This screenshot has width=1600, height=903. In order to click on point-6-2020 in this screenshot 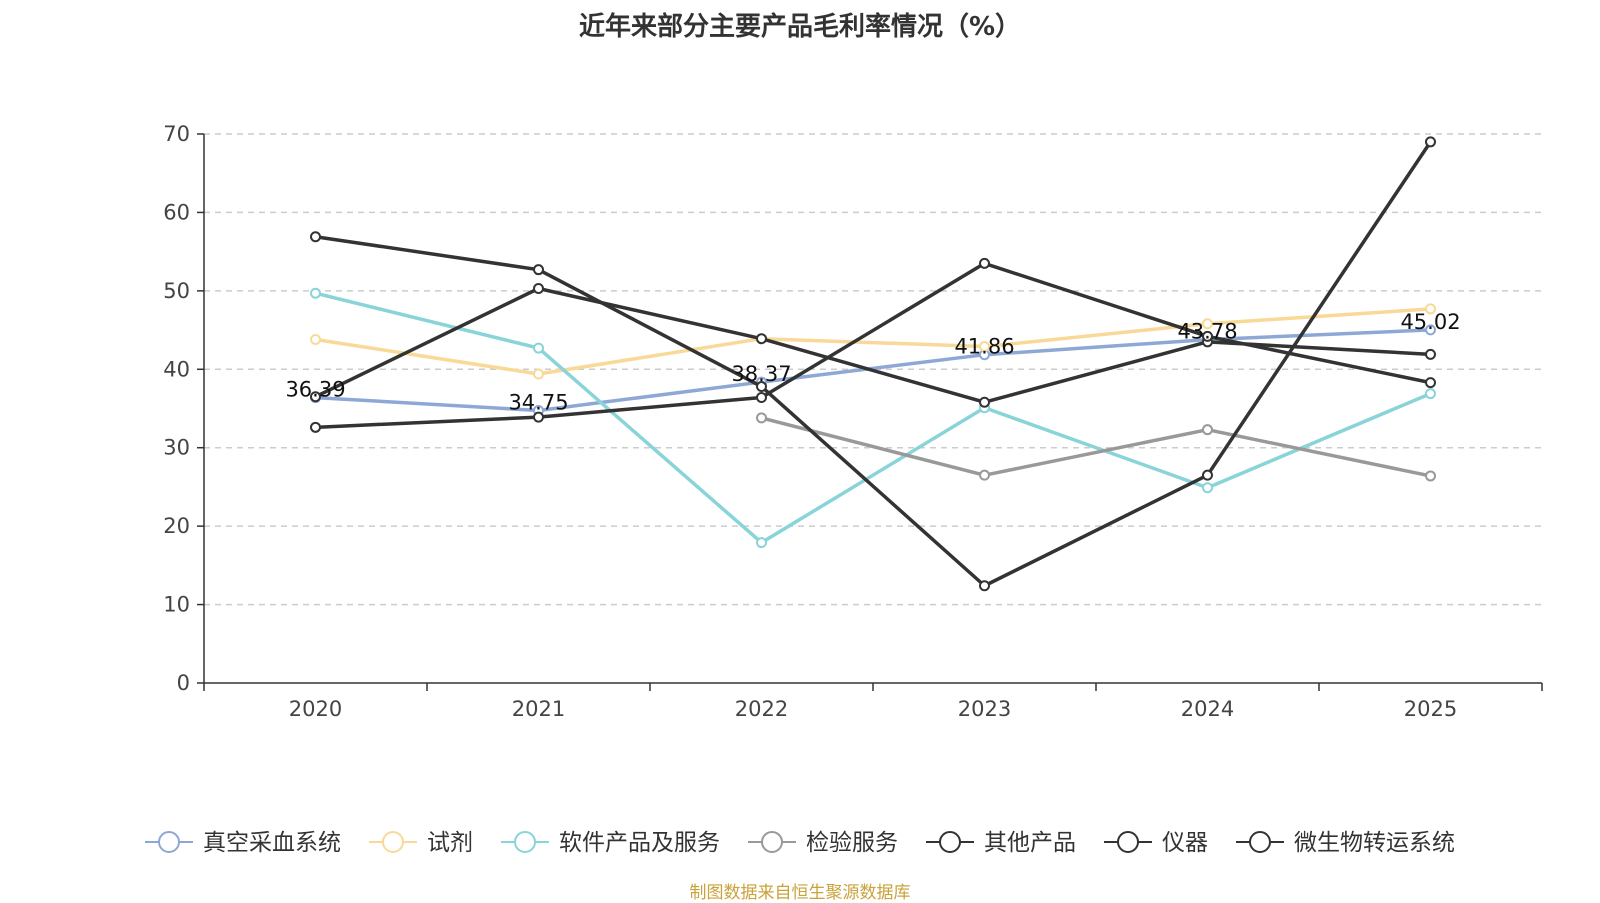, I will do `click(315, 427)`.